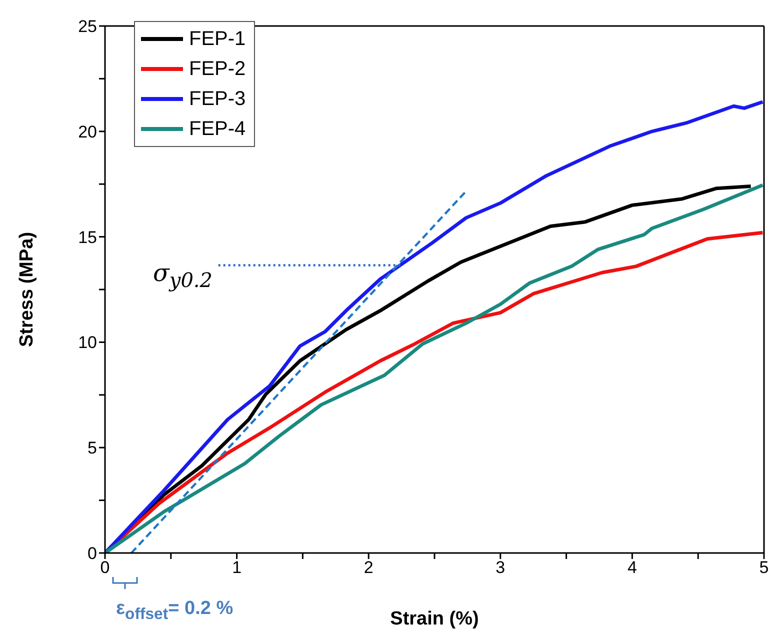  I want to click on y-tick-label: 20, so click(87, 132).